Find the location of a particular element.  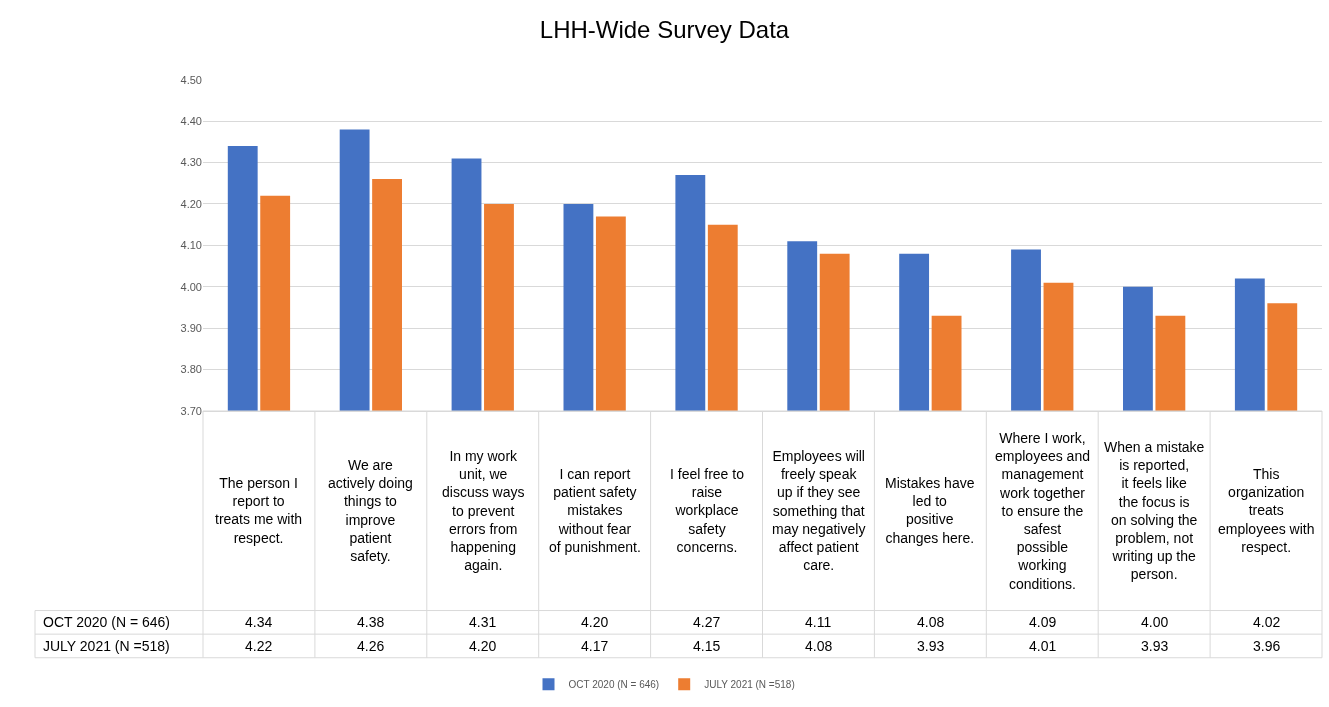

legend-label: JULY 2021 (N =518) is located at coordinates (749, 685).